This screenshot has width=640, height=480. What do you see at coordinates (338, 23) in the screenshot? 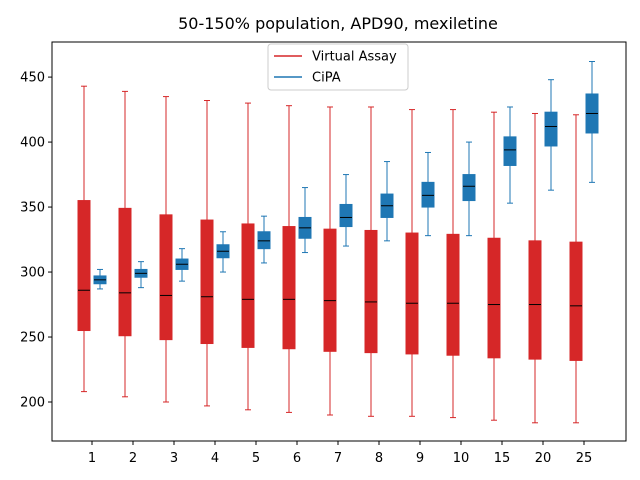
I see `chart-title: 50-150% population, APD90, mexiletine` at bounding box center [338, 23].